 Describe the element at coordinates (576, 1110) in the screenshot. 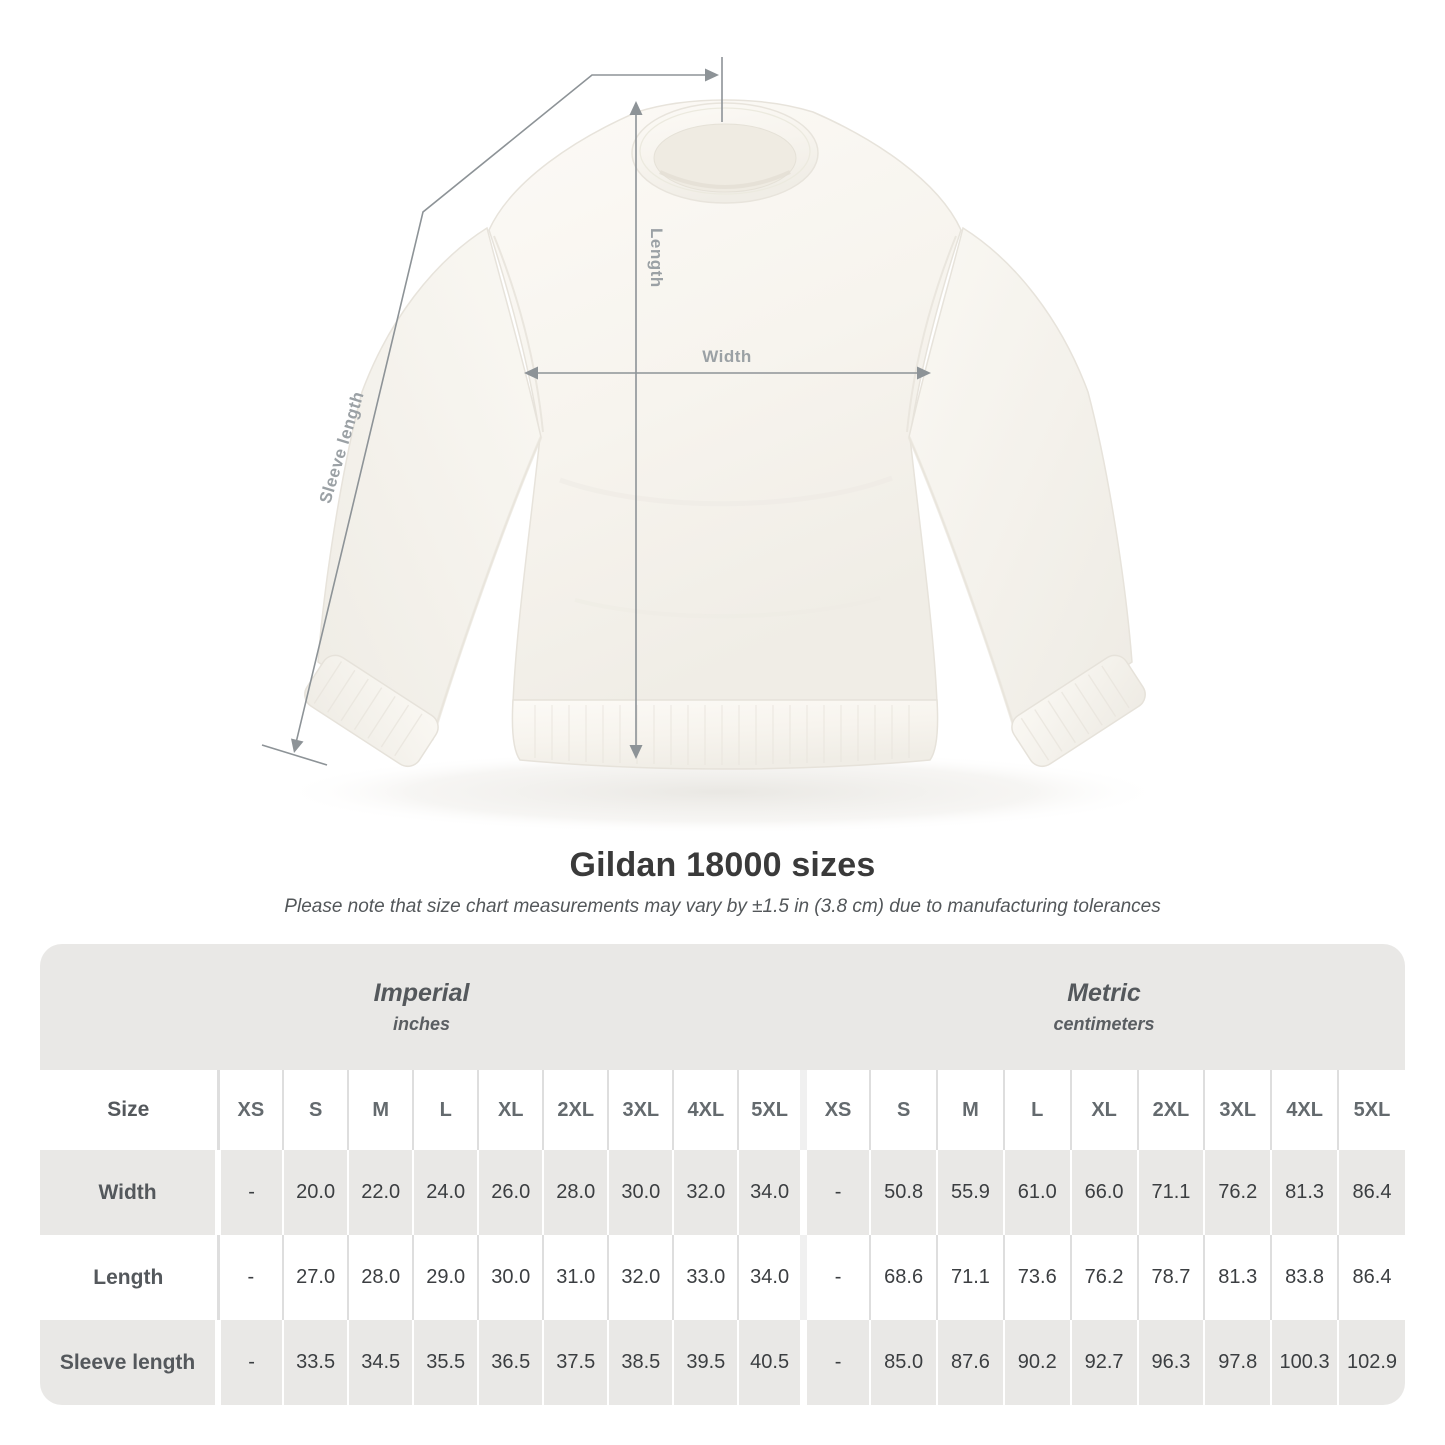

I see `size-header-imperial: 2XL` at that location.